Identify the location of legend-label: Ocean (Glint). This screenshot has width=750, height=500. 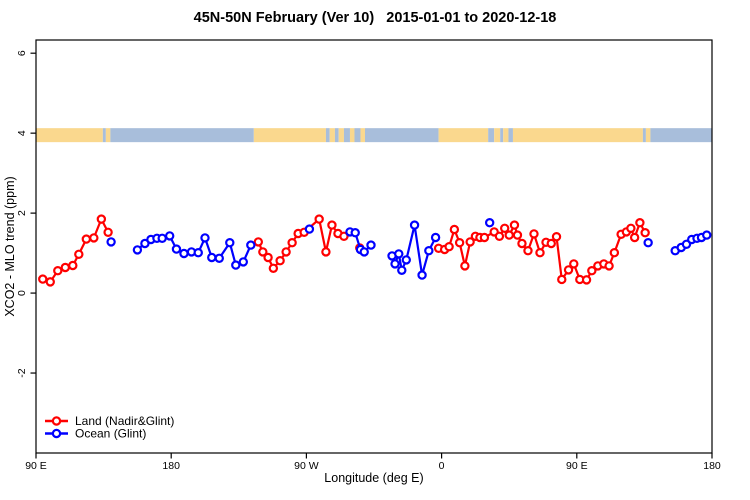
(110, 434).